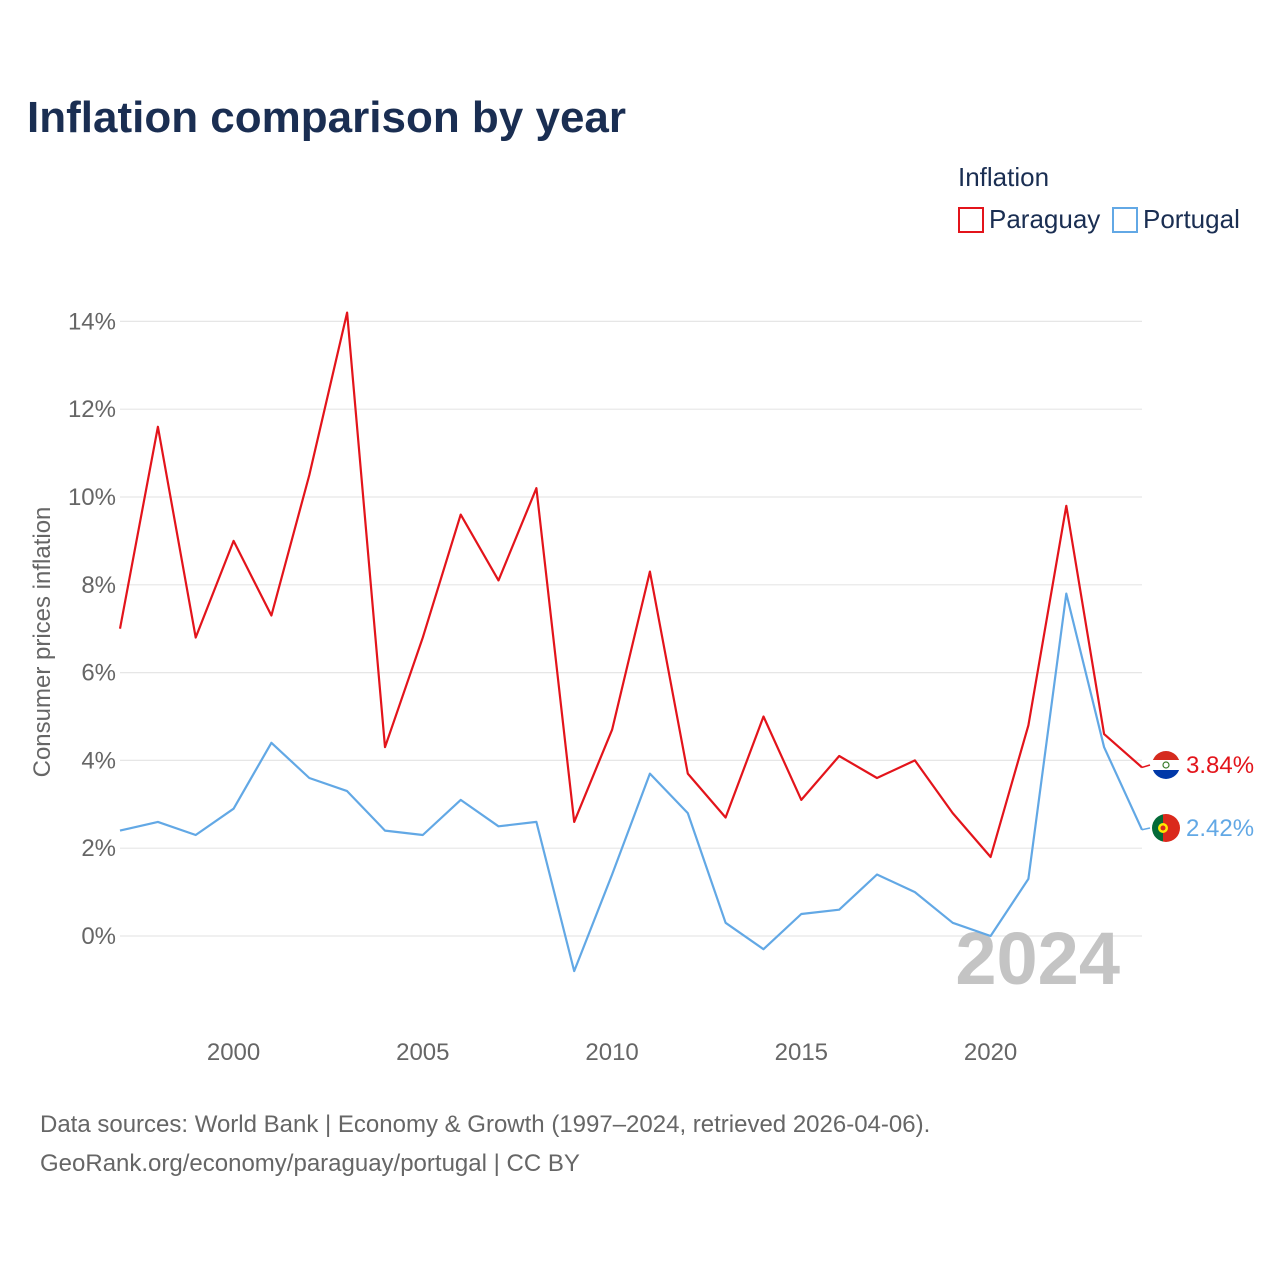  Describe the element at coordinates (1191, 219) in the screenshot. I see `legend-label-portugal: Portugal` at that location.